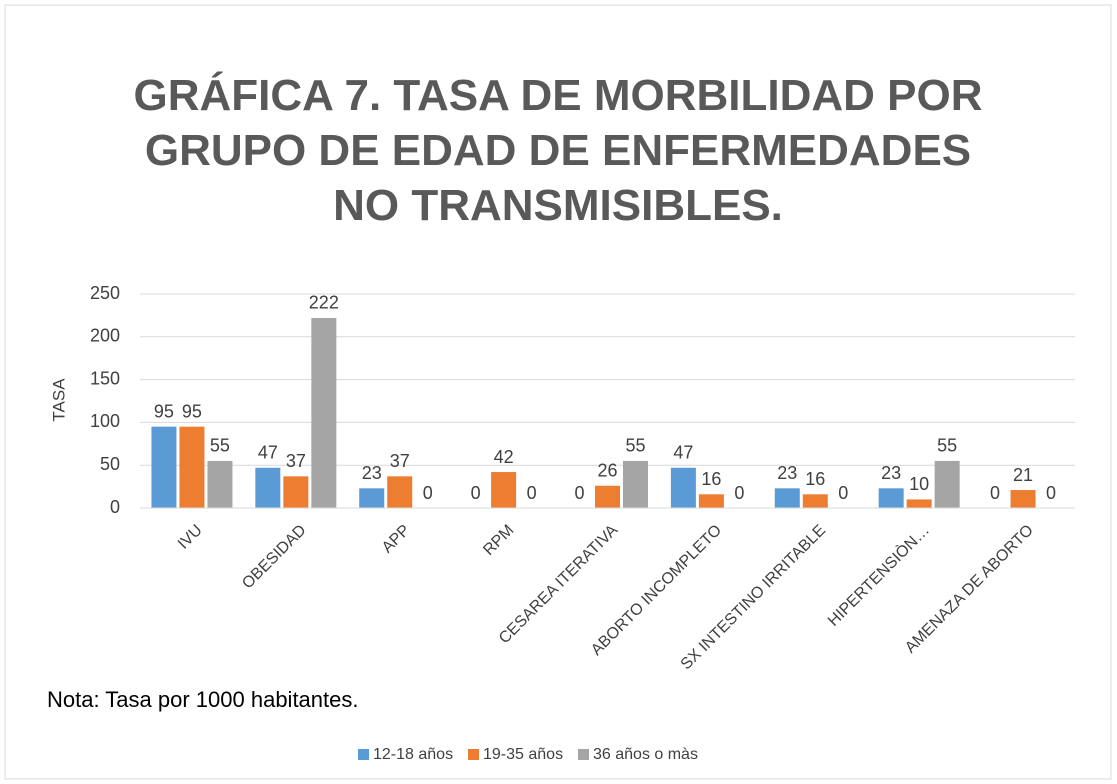 Image resolution: width=1117 pixels, height=784 pixels. What do you see at coordinates (190, 537) in the screenshot?
I see `x-tick-label: IVU` at bounding box center [190, 537].